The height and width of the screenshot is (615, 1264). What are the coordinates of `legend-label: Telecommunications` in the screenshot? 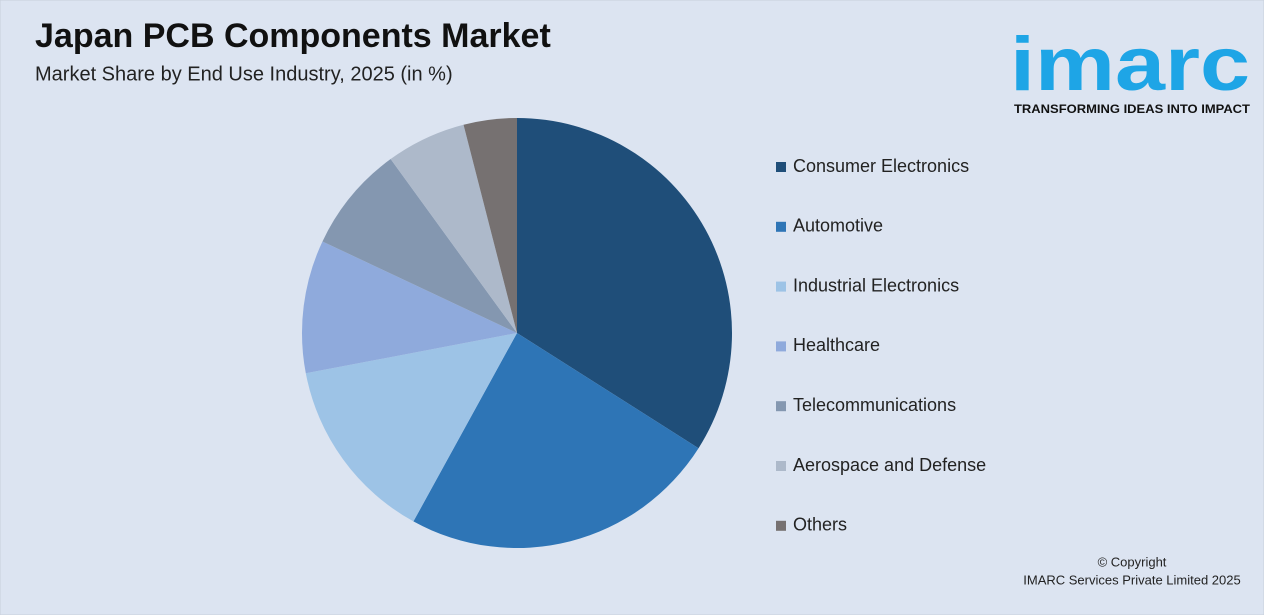 It's located at (874, 405).